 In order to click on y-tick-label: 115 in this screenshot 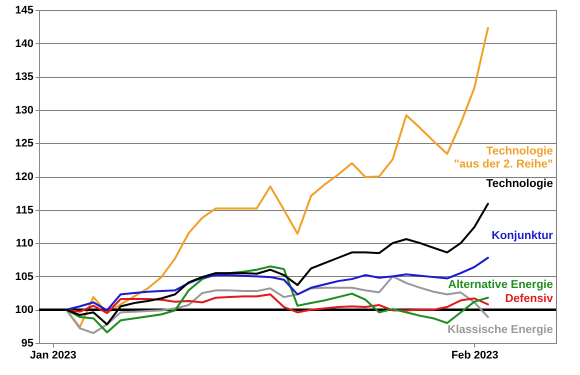, I will do `click(25, 210)`.